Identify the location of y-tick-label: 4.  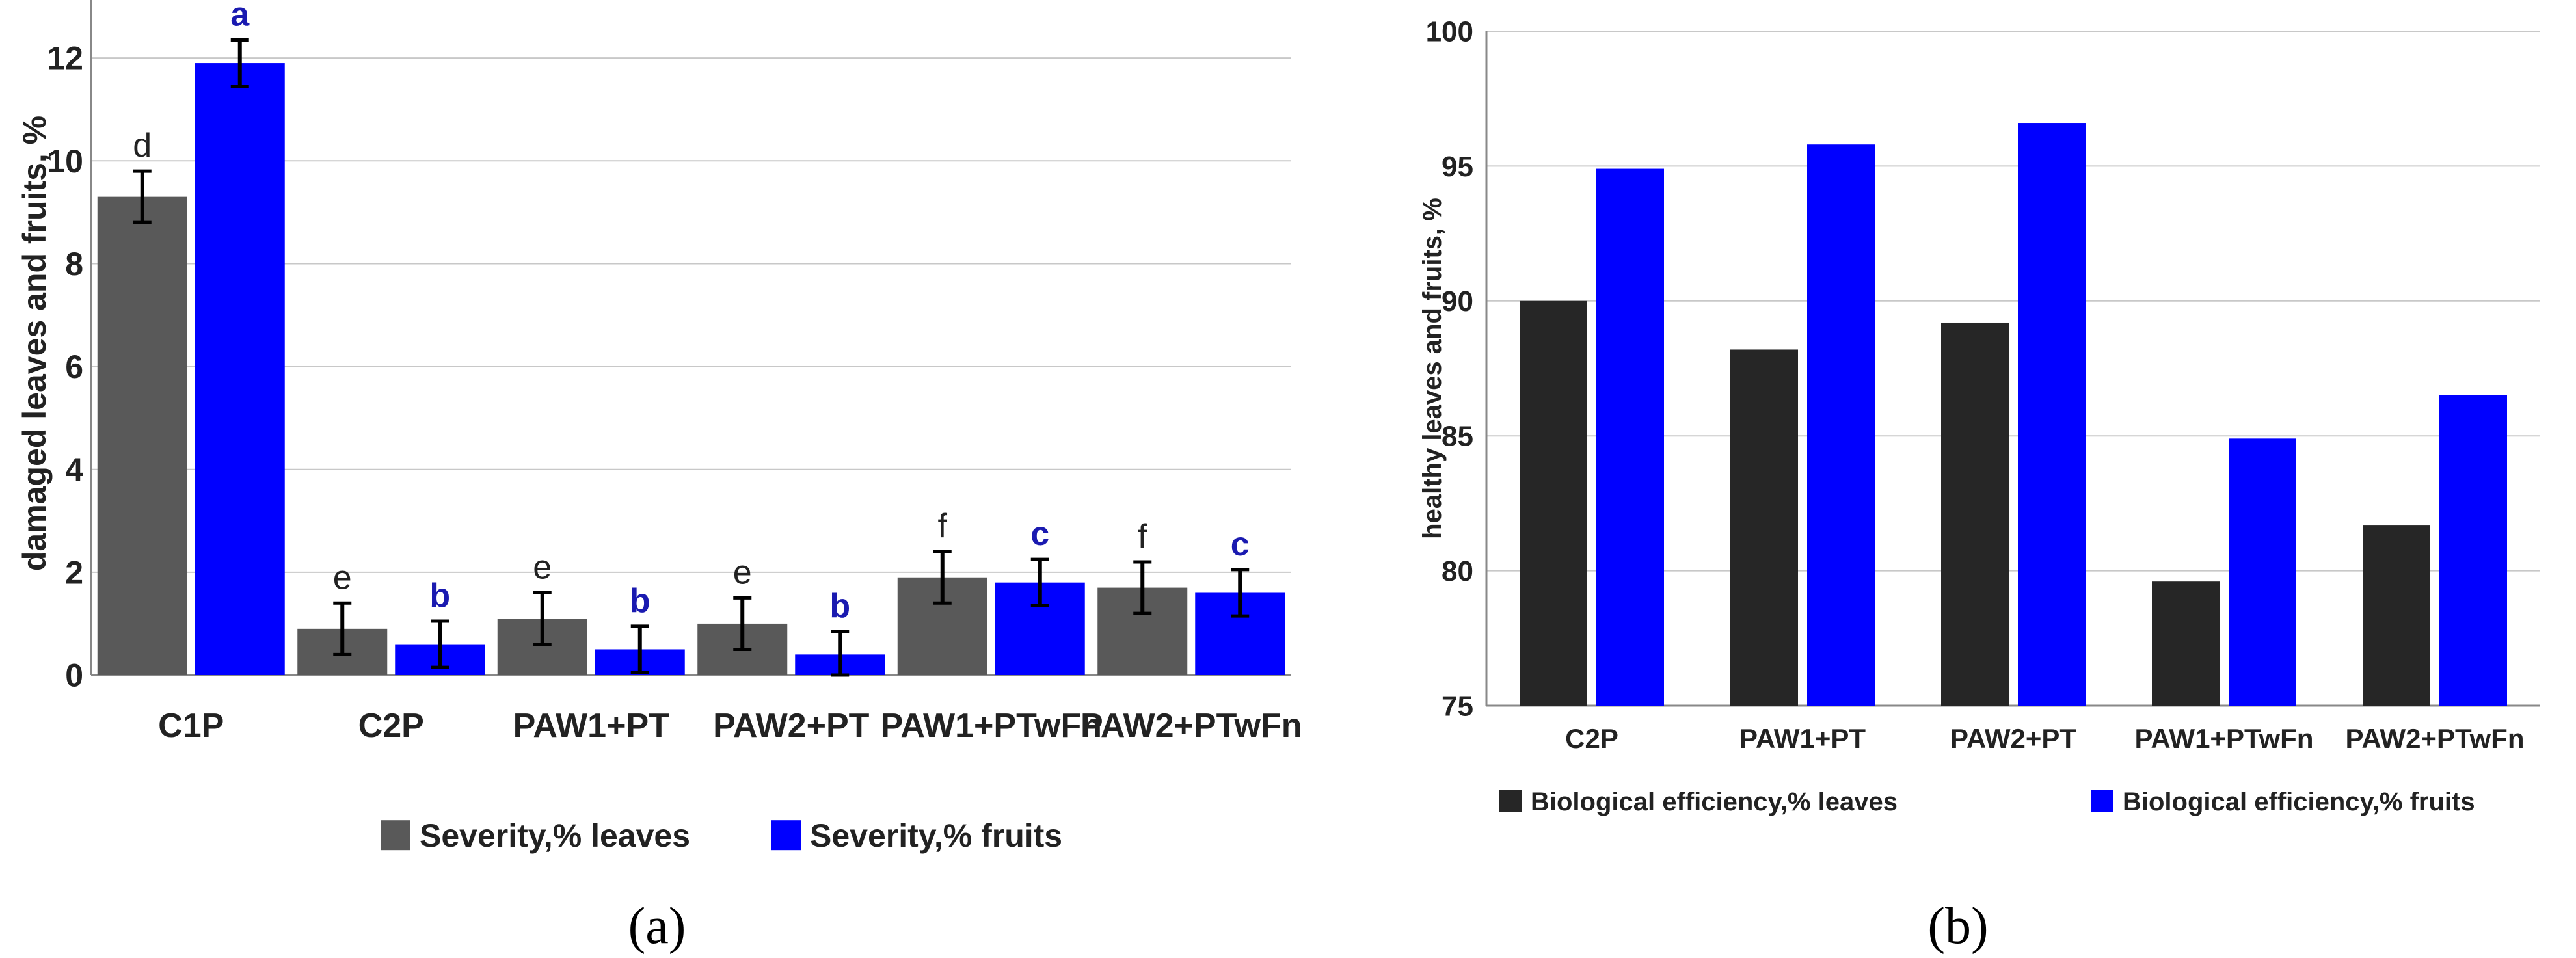
(74, 469).